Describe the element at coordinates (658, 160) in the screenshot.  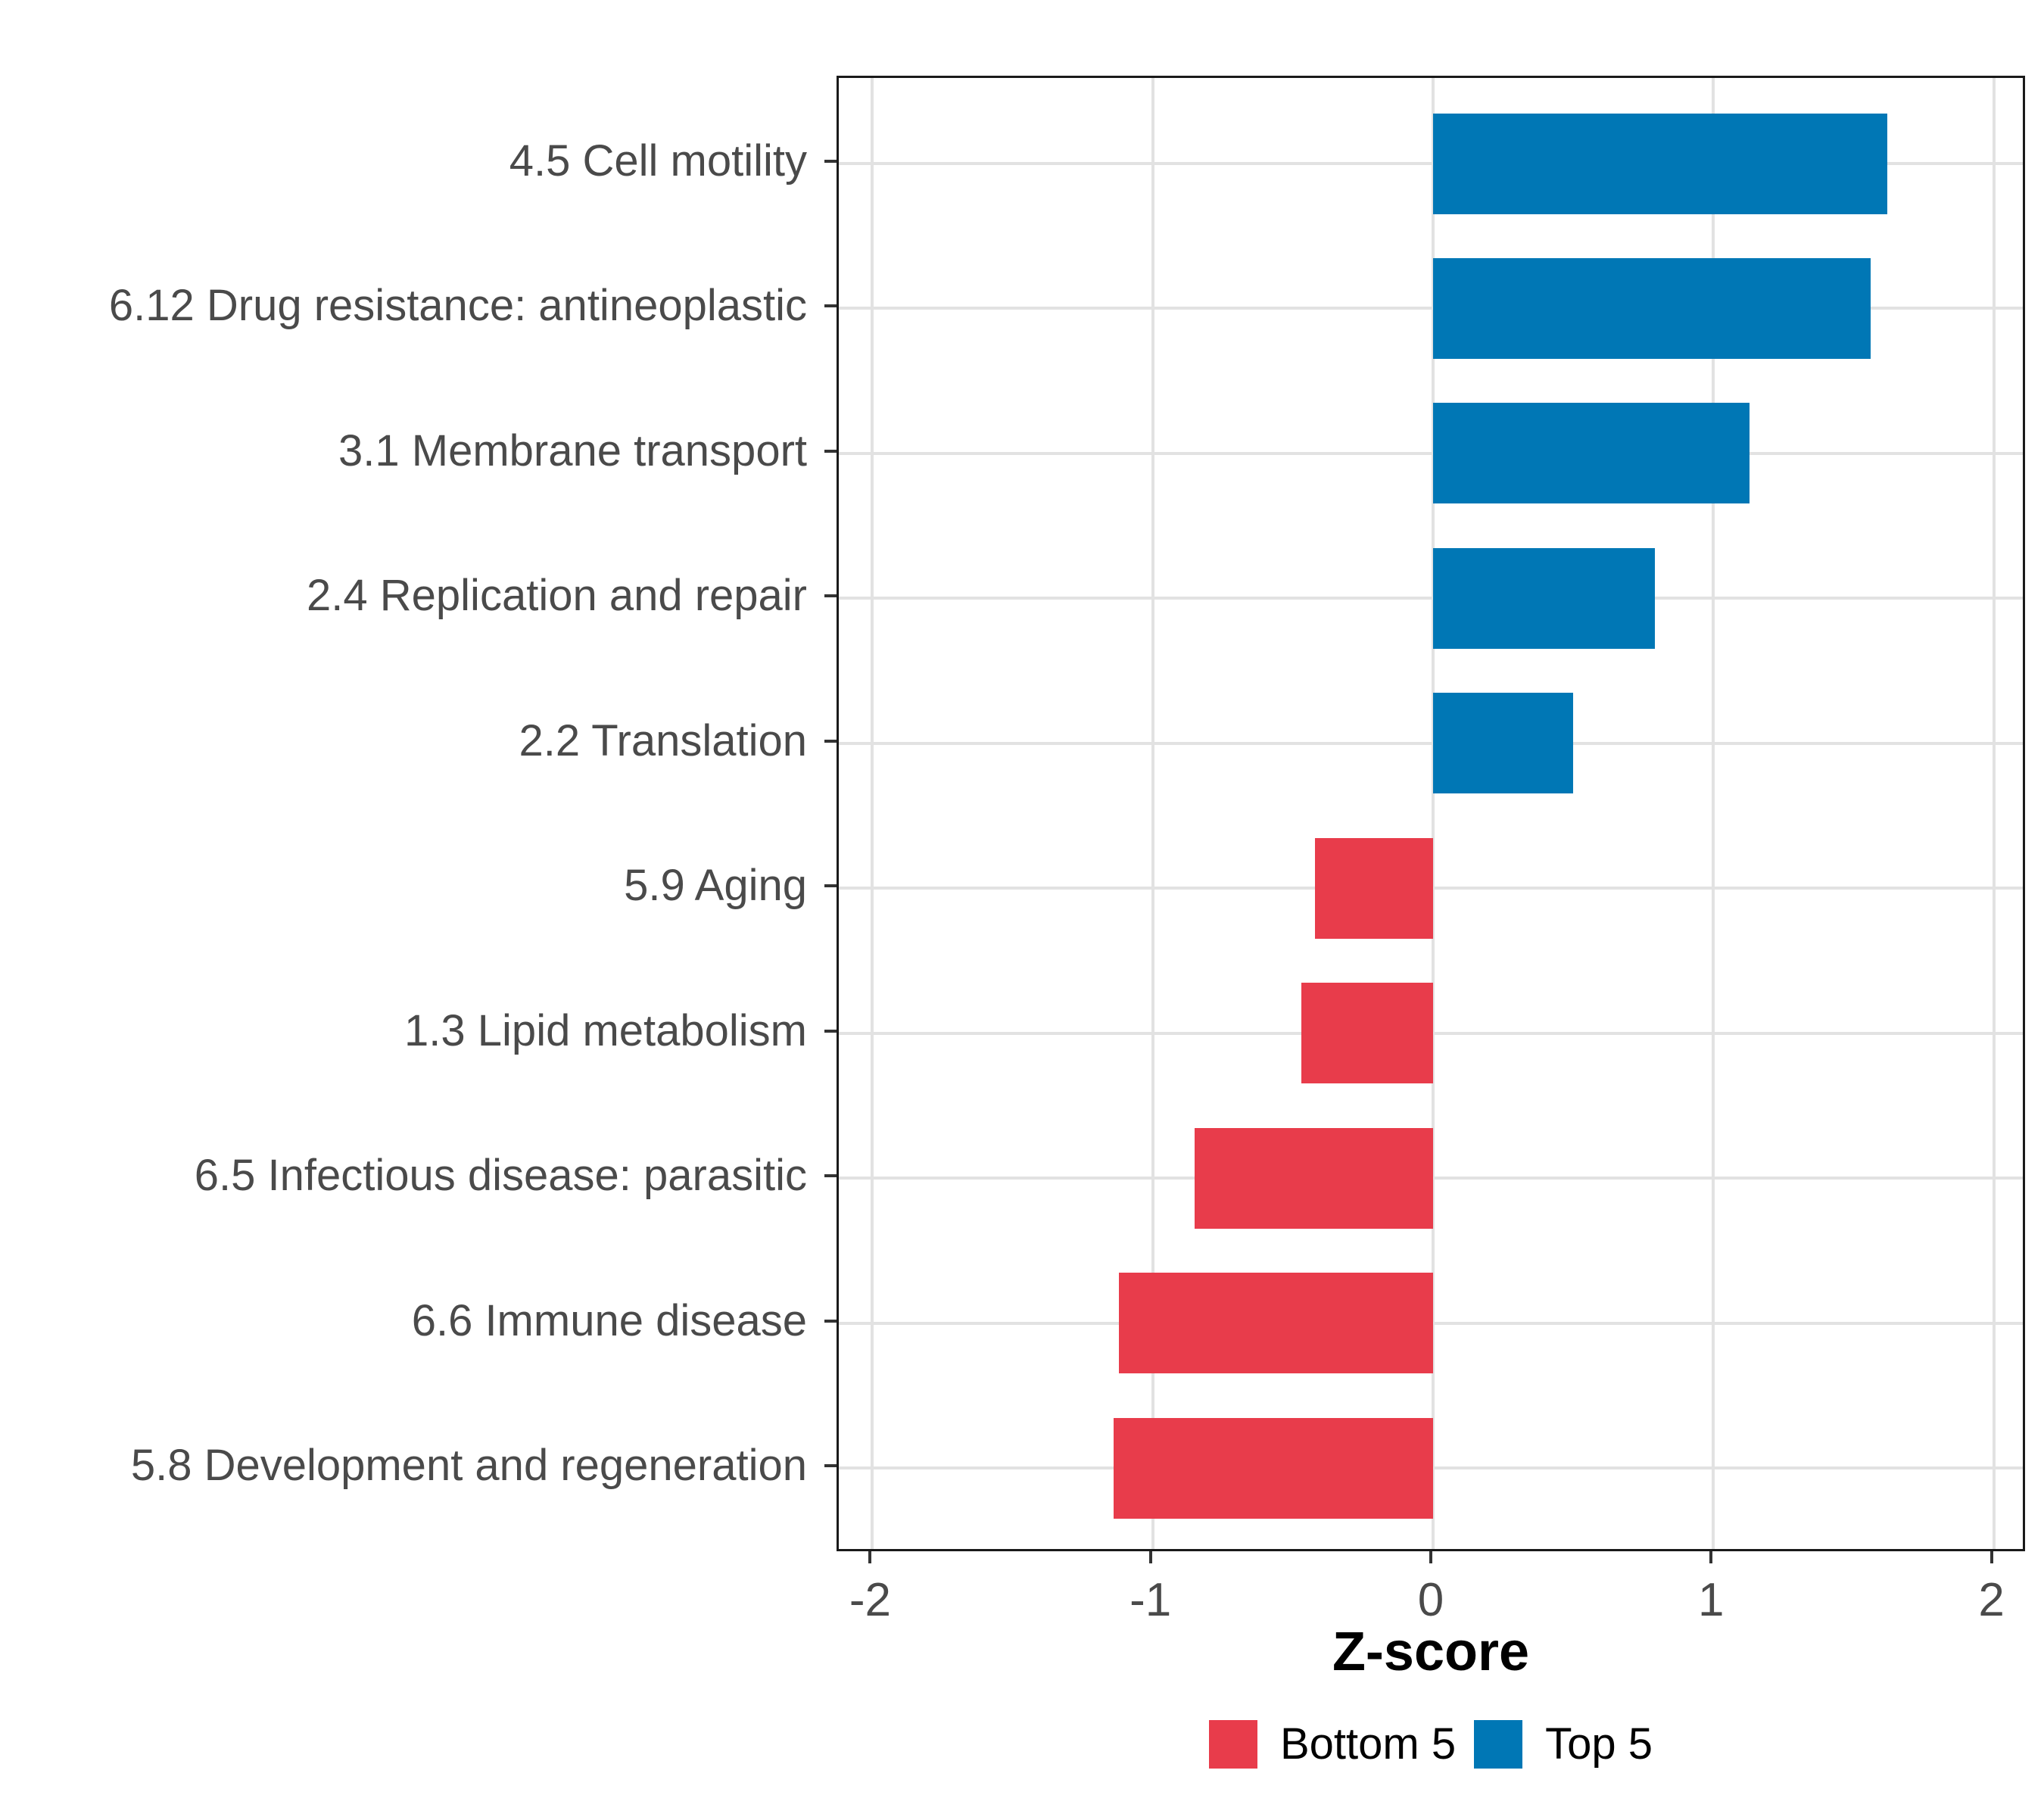
I see `y-axis-label: 4.5 Cell motility` at that location.